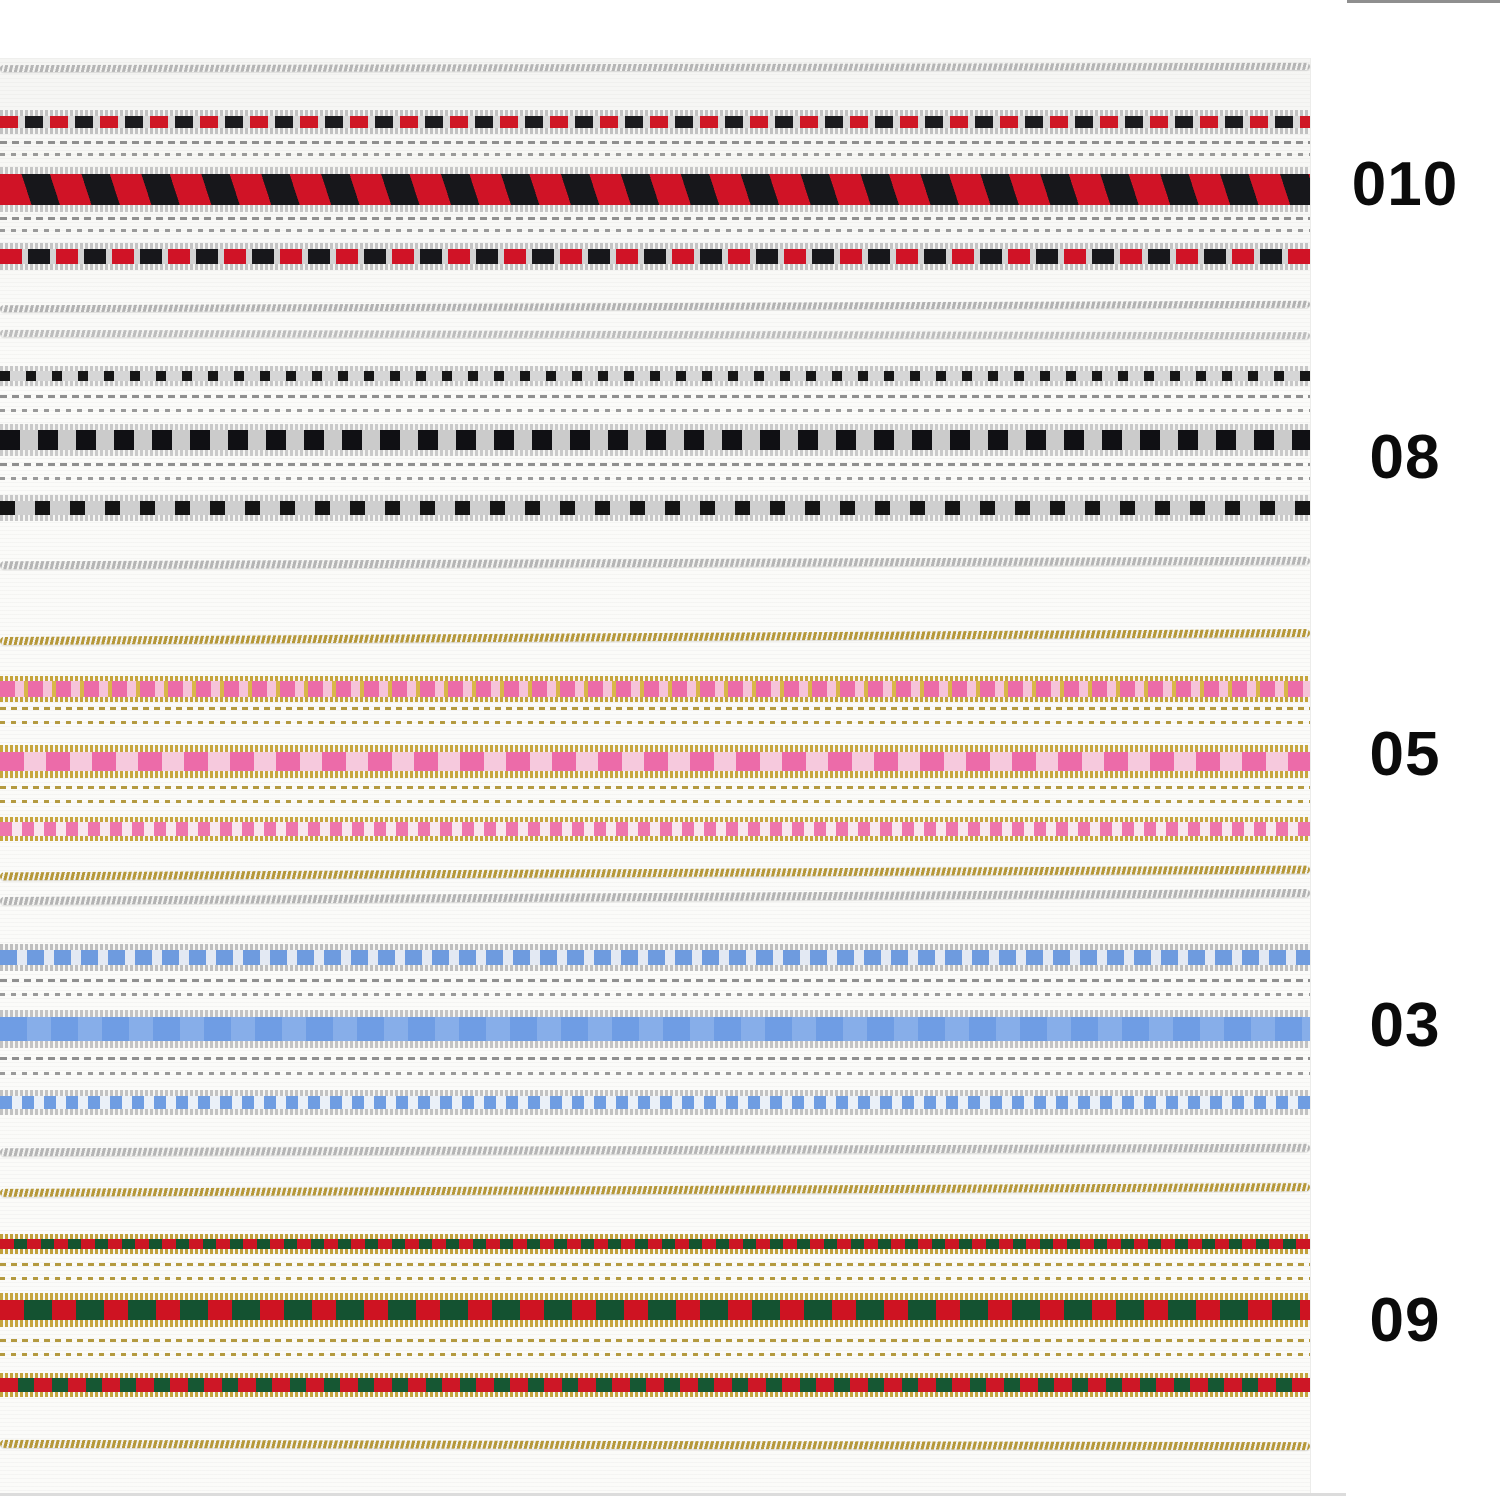 This screenshot has height=1500, width=1500. I want to click on accent-ribbon-03-bottom-body, so click(655, 1102).